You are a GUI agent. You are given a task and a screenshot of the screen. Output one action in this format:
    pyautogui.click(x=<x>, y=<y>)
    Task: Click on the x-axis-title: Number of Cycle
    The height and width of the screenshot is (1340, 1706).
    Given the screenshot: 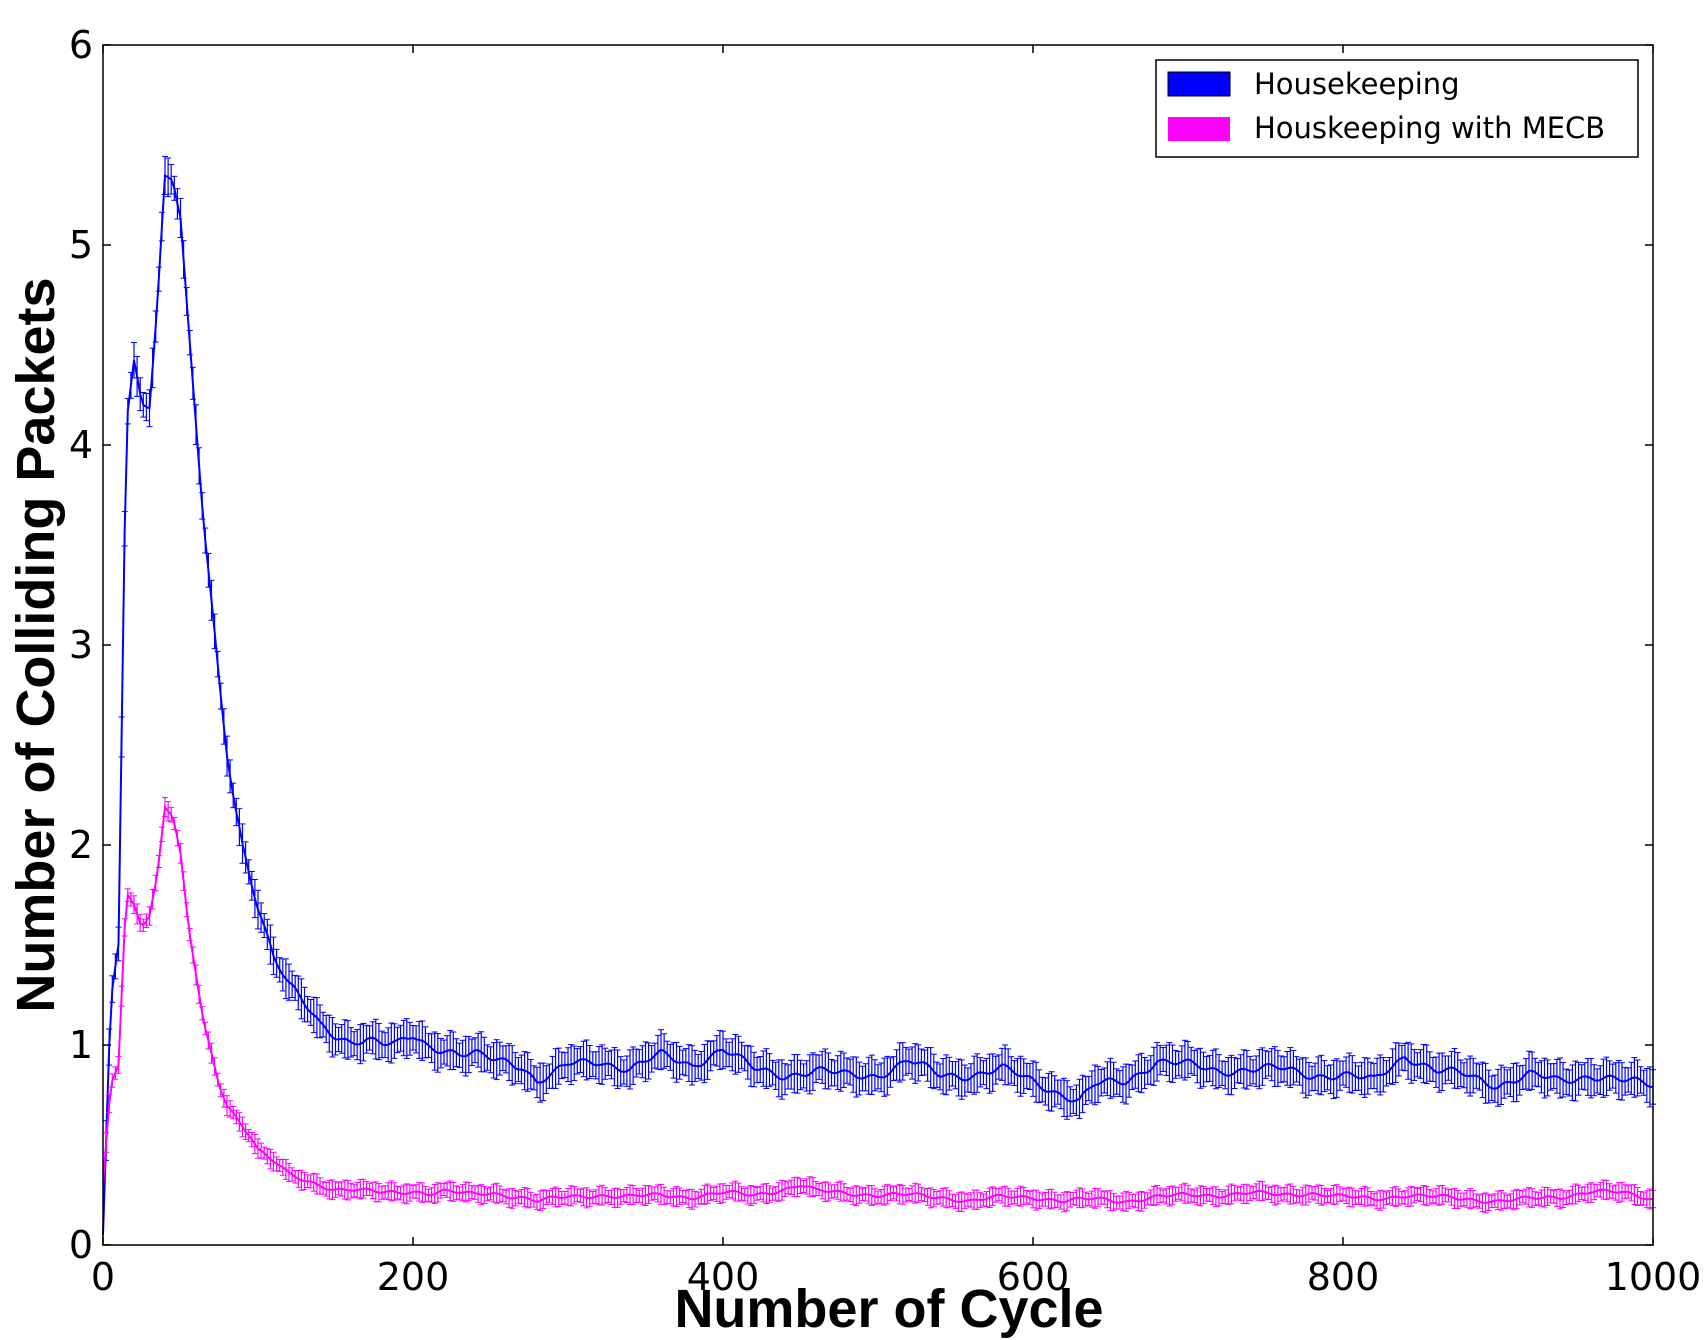 What is the action you would take?
    pyautogui.click(x=888, y=1309)
    